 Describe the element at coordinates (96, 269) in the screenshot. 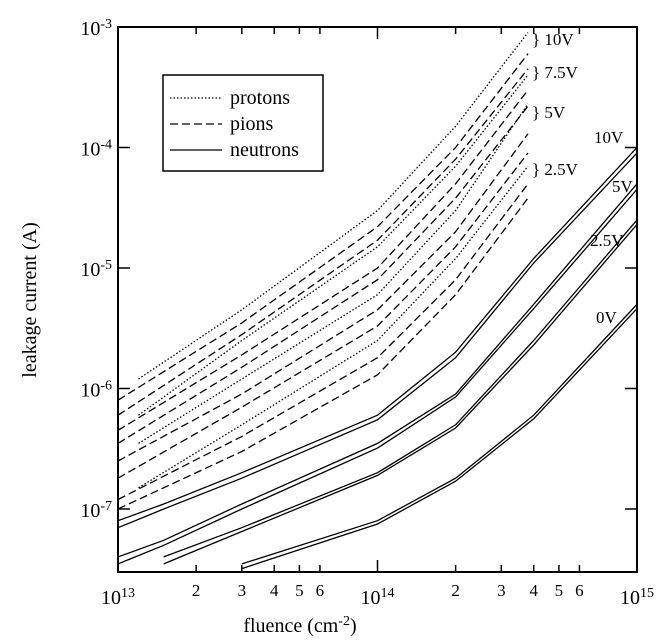

I see `y-tick-label: 10⁻⁵` at that location.